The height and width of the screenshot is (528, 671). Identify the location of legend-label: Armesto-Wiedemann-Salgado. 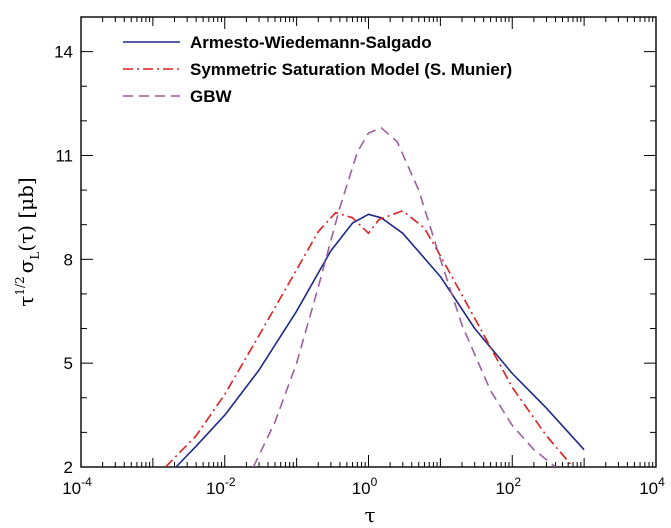
(311, 42).